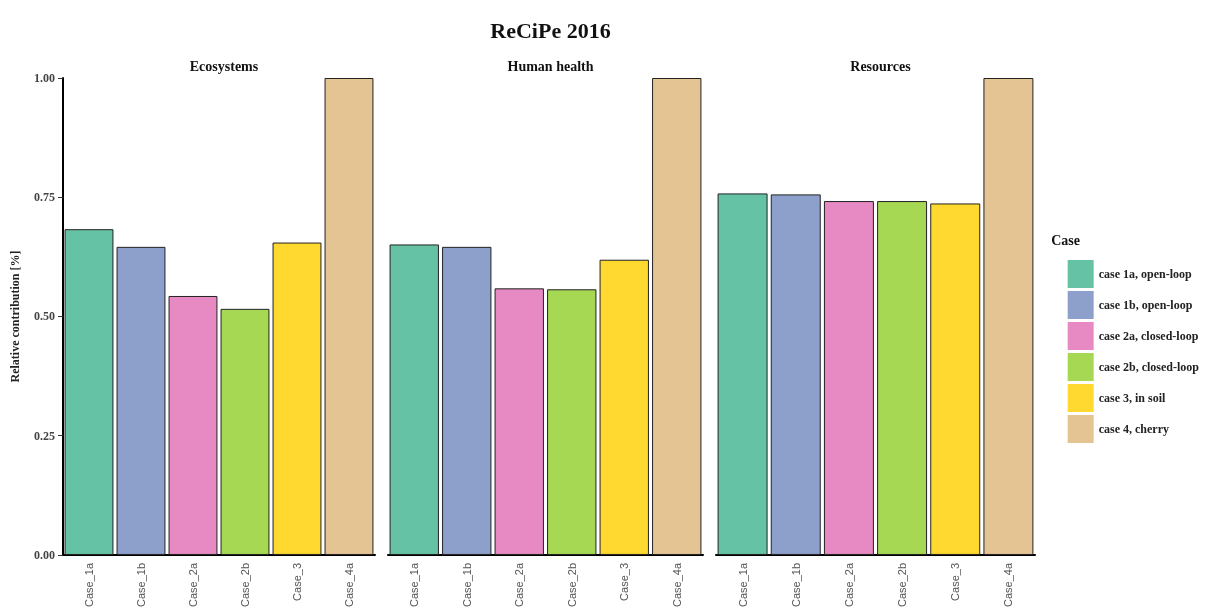 This screenshot has height=610, width=1208. What do you see at coordinates (44, 435) in the screenshot?
I see `y-tick-label: 0.25` at bounding box center [44, 435].